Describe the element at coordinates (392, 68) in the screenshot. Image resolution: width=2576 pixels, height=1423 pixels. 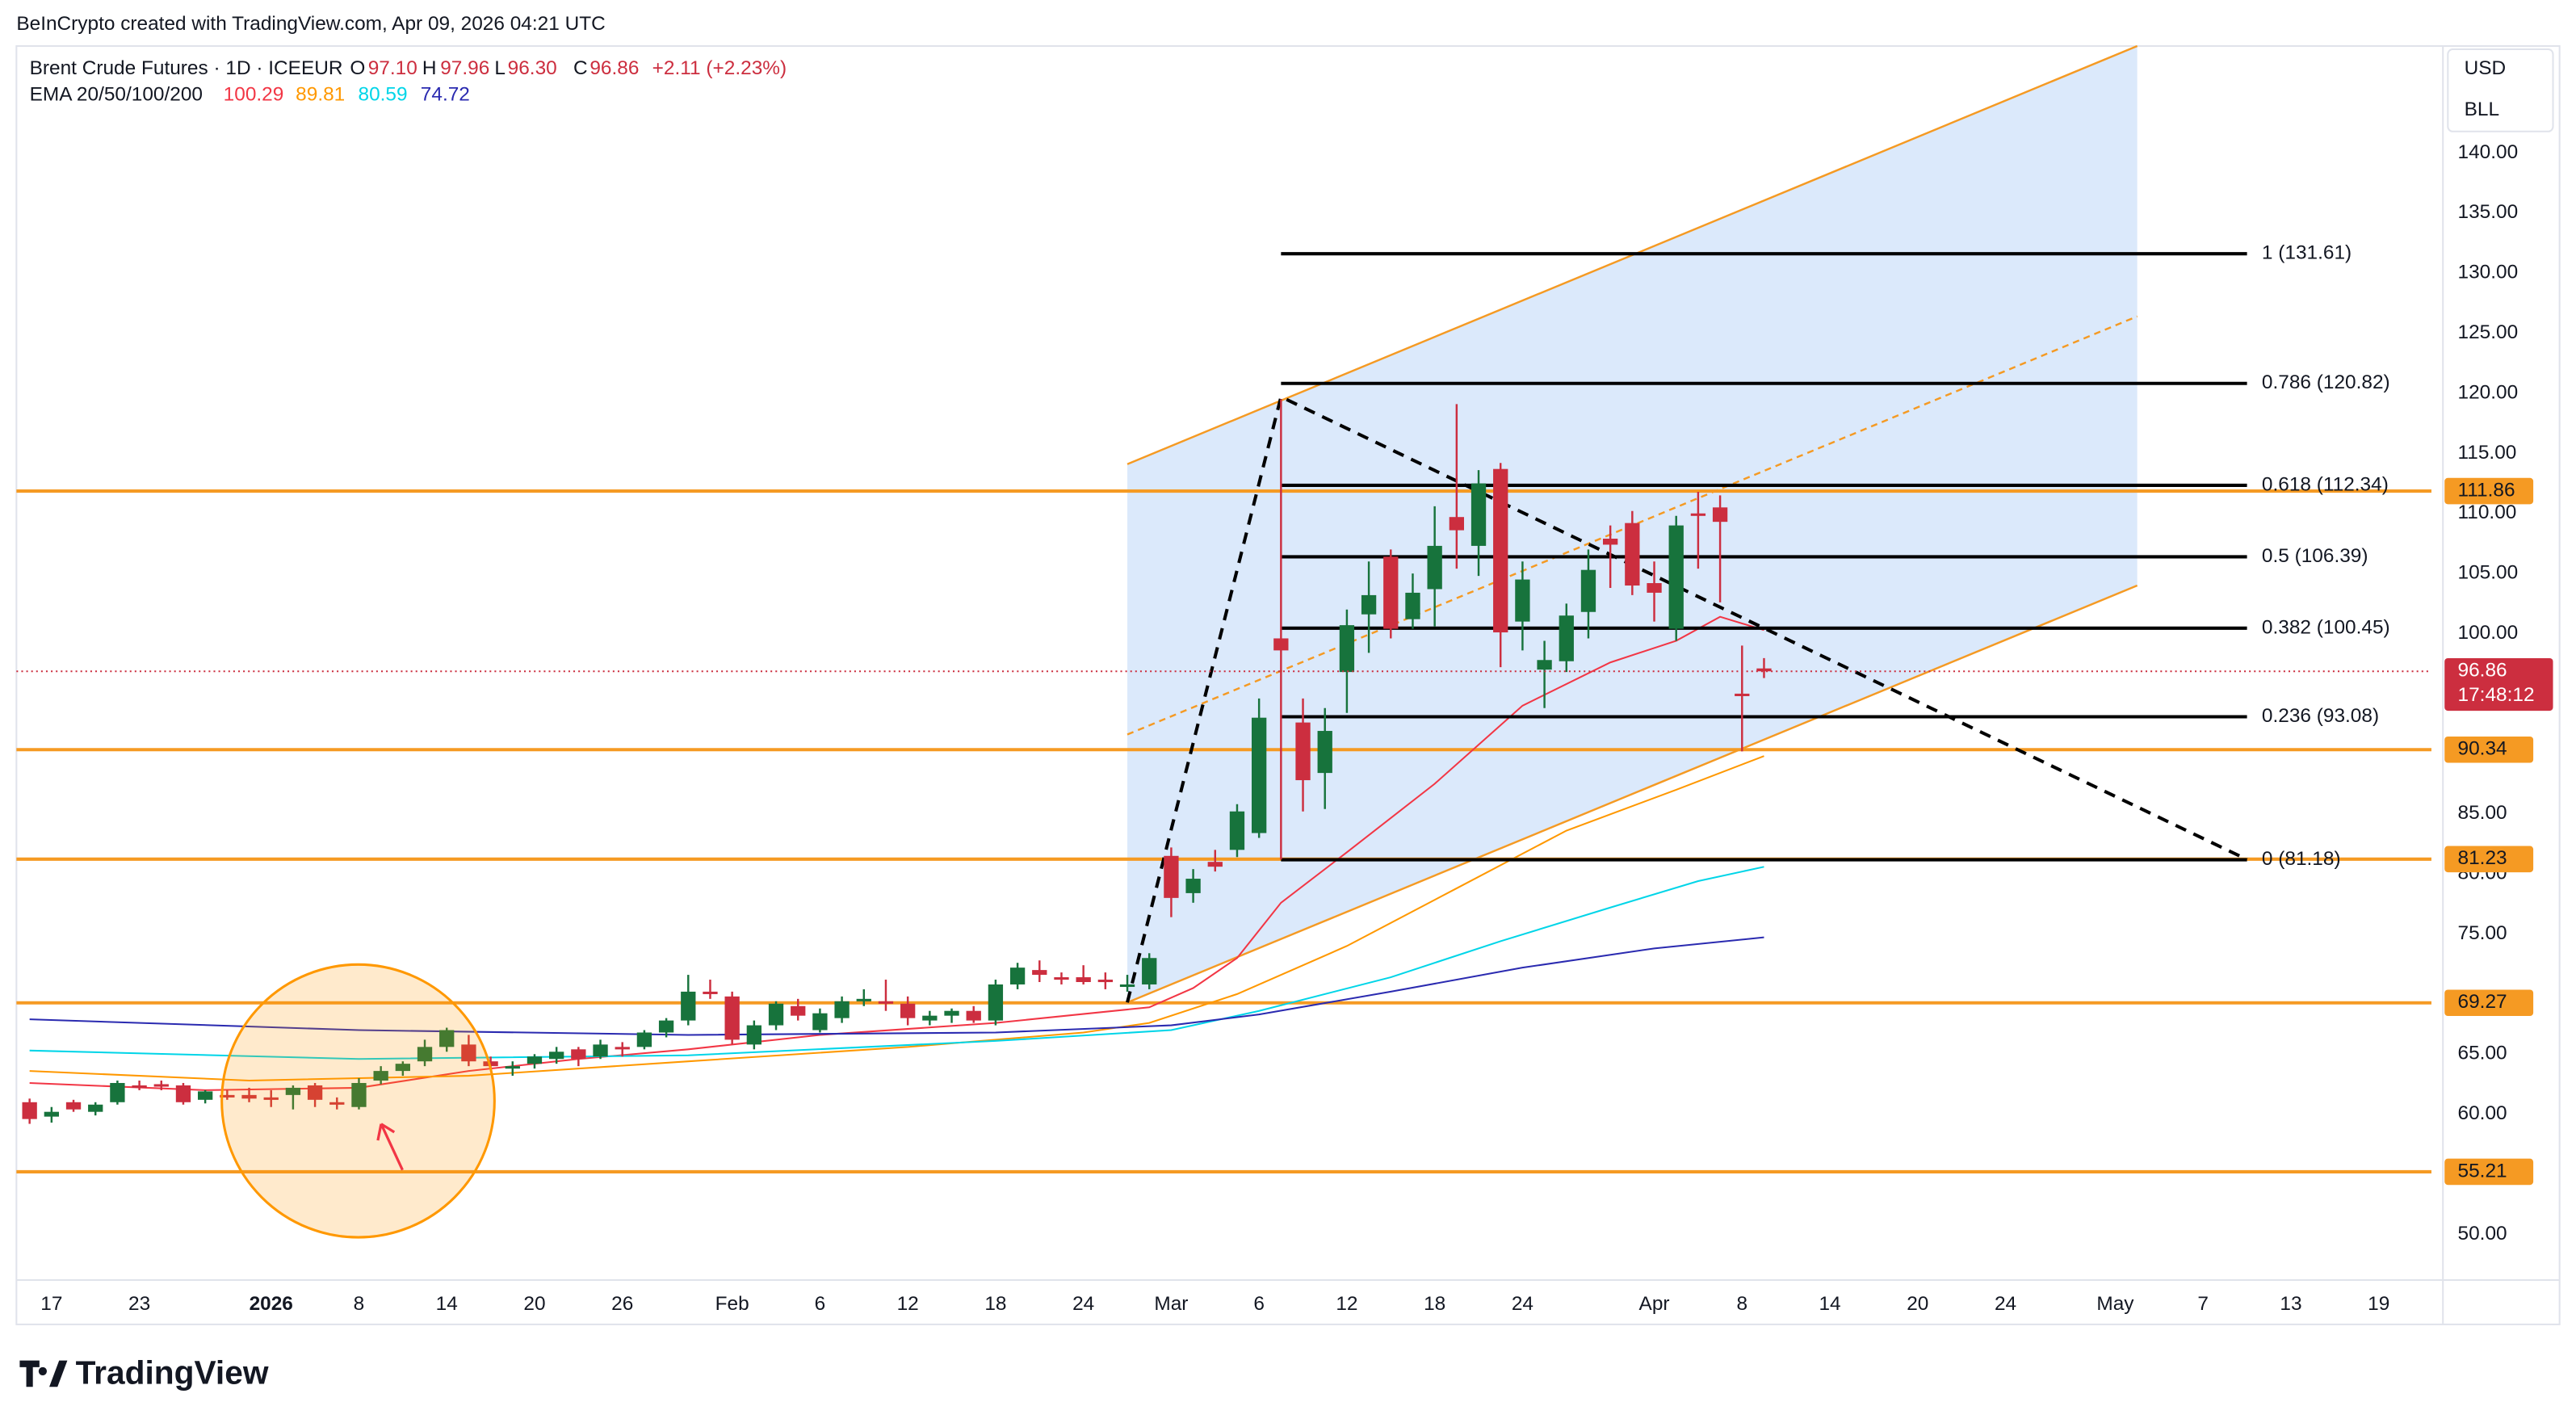
I see `ohlc-value: 97.10` at that location.